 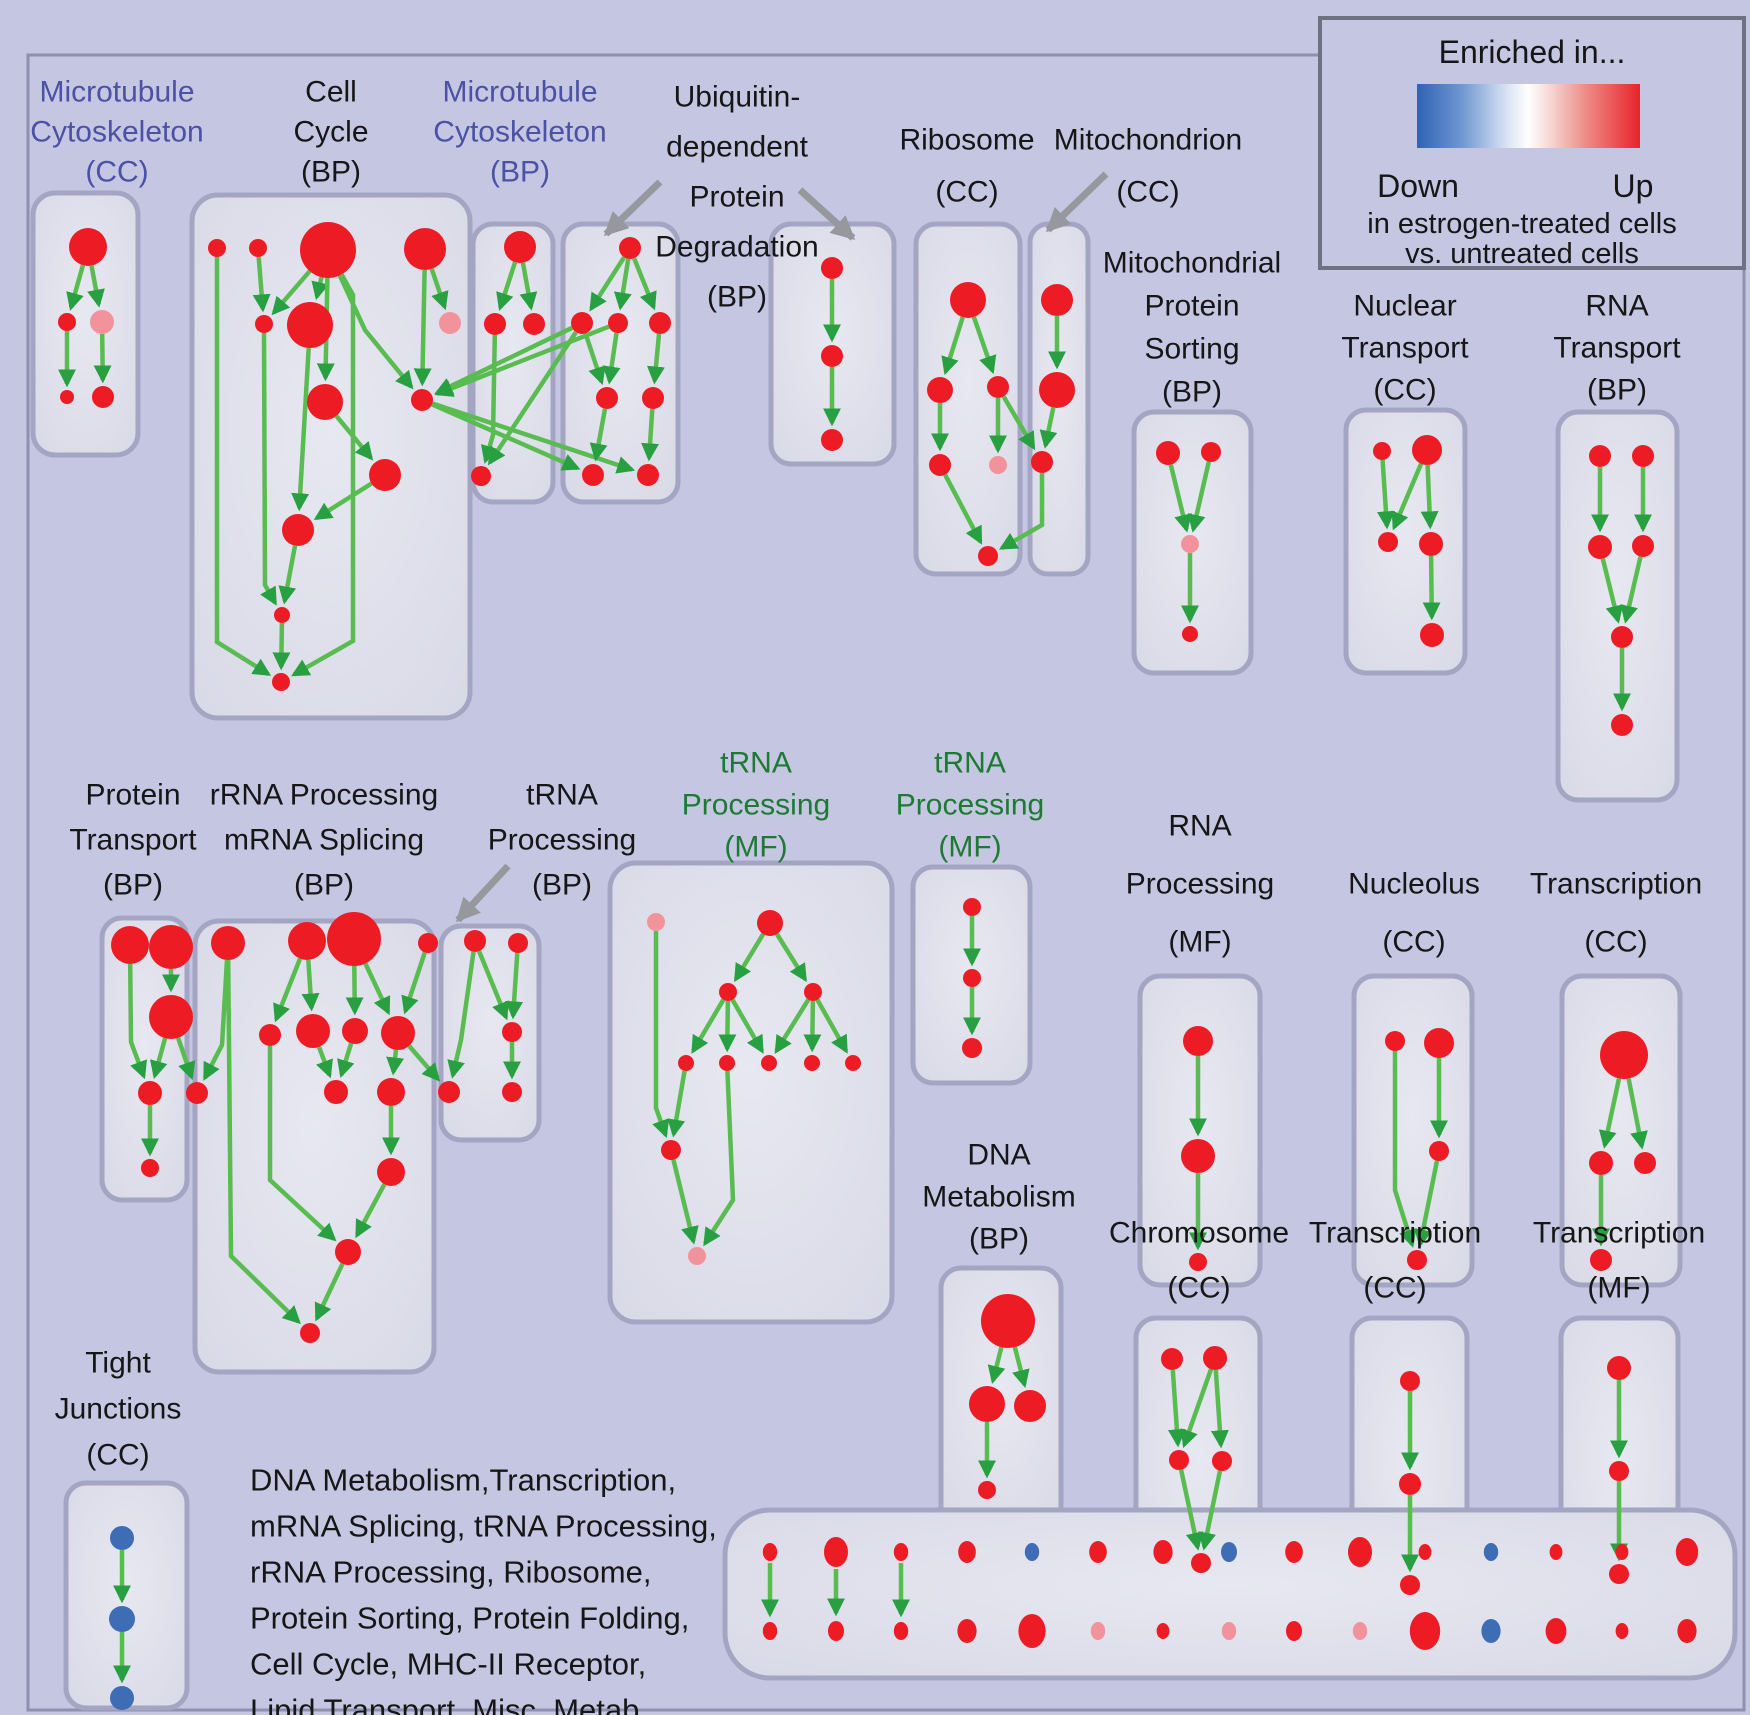 I want to click on label-cell-cycle-bp-line-2: (BP), so click(x=331, y=172).